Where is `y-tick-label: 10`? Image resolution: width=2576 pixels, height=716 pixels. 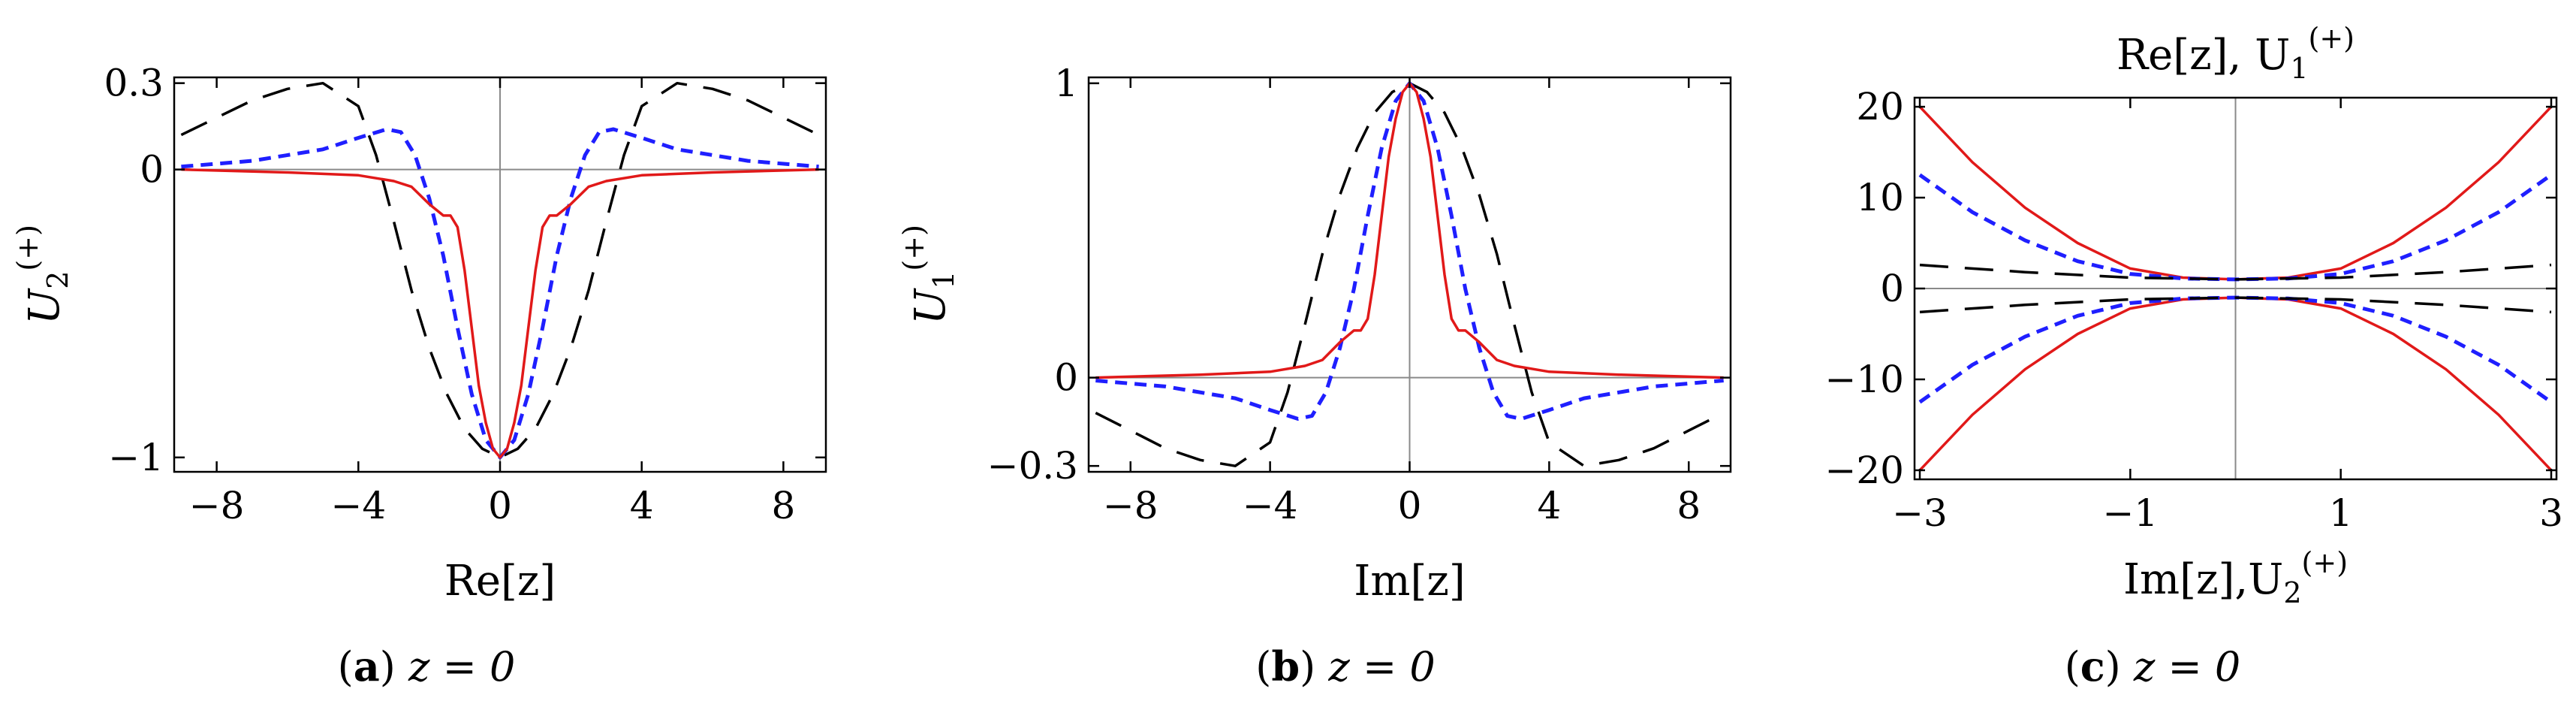 y-tick-label: 10 is located at coordinates (1880, 197).